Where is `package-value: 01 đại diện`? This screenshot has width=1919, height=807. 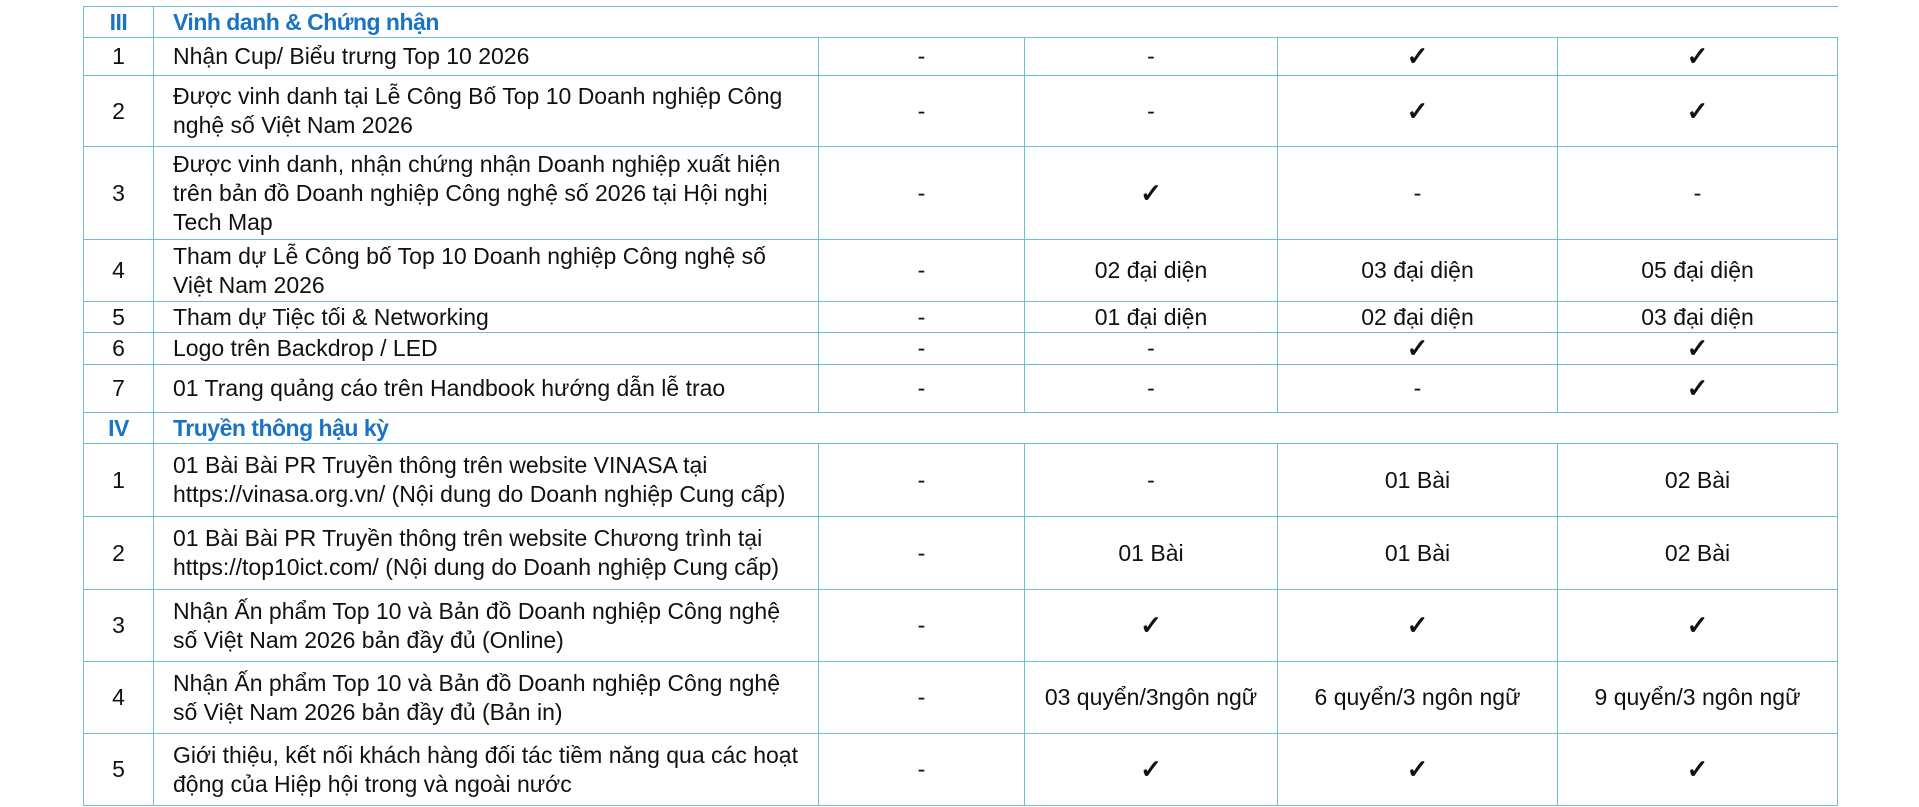
package-value: 01 đại diện is located at coordinates (1151, 317).